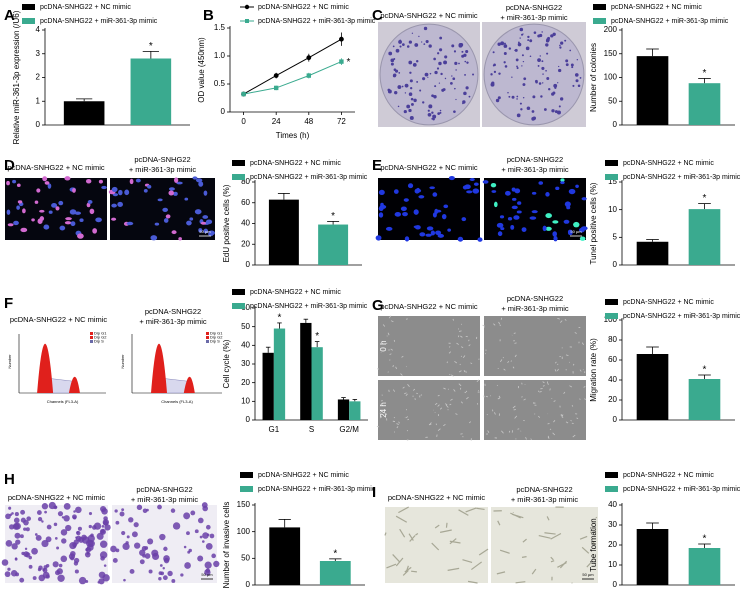 The height and width of the screenshot is (597, 753). What do you see at coordinates (91, 341) in the screenshot?
I see `flow-legend-swatch` at bounding box center [91, 341].